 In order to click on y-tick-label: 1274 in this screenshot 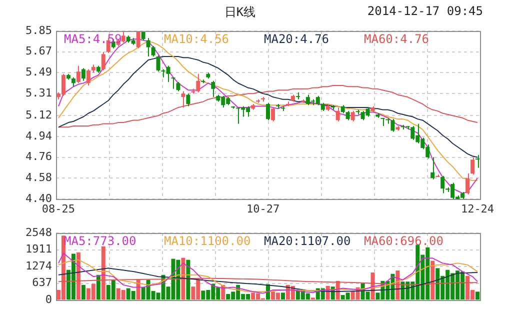, I will do `click(39, 265)`.